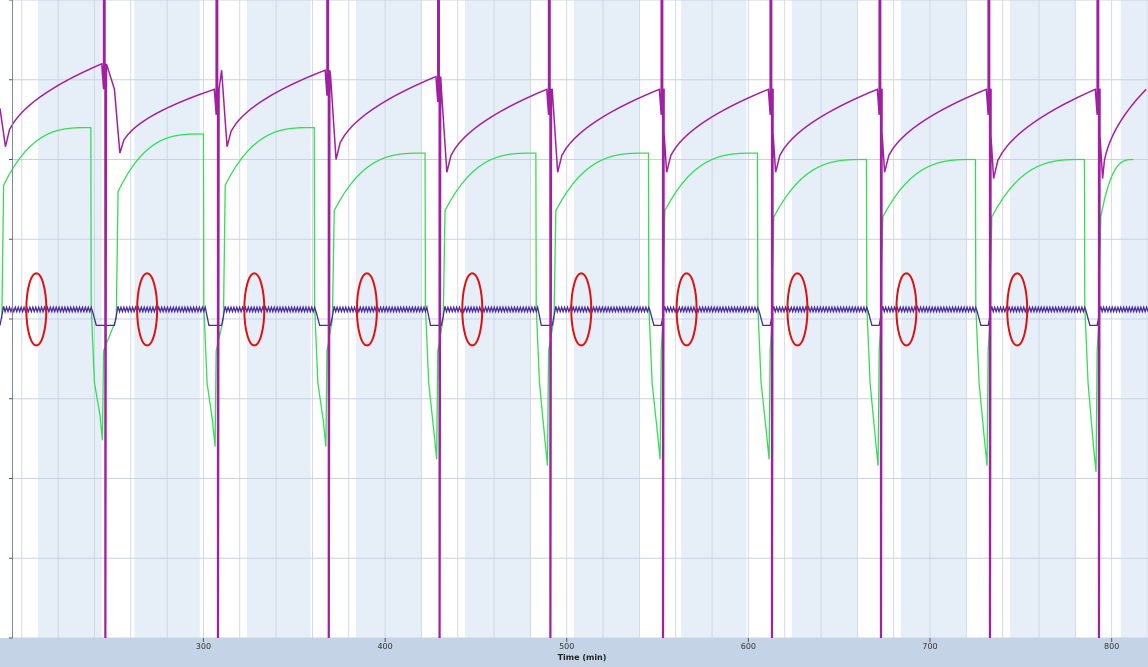 The height and width of the screenshot is (667, 1148). I want to click on x-tick-label-2: 500, so click(566, 646).